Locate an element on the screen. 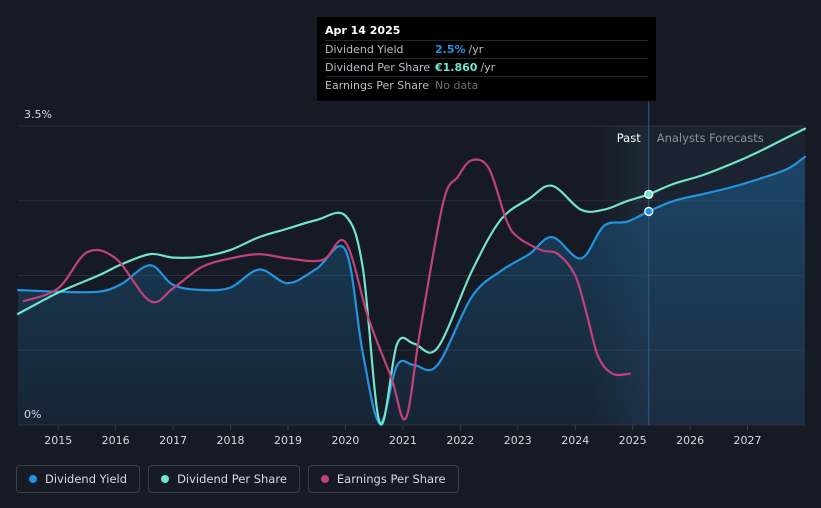  tooltip-row-dividend-yield: Dividend Yield 2.5% /yr is located at coordinates (486, 49).